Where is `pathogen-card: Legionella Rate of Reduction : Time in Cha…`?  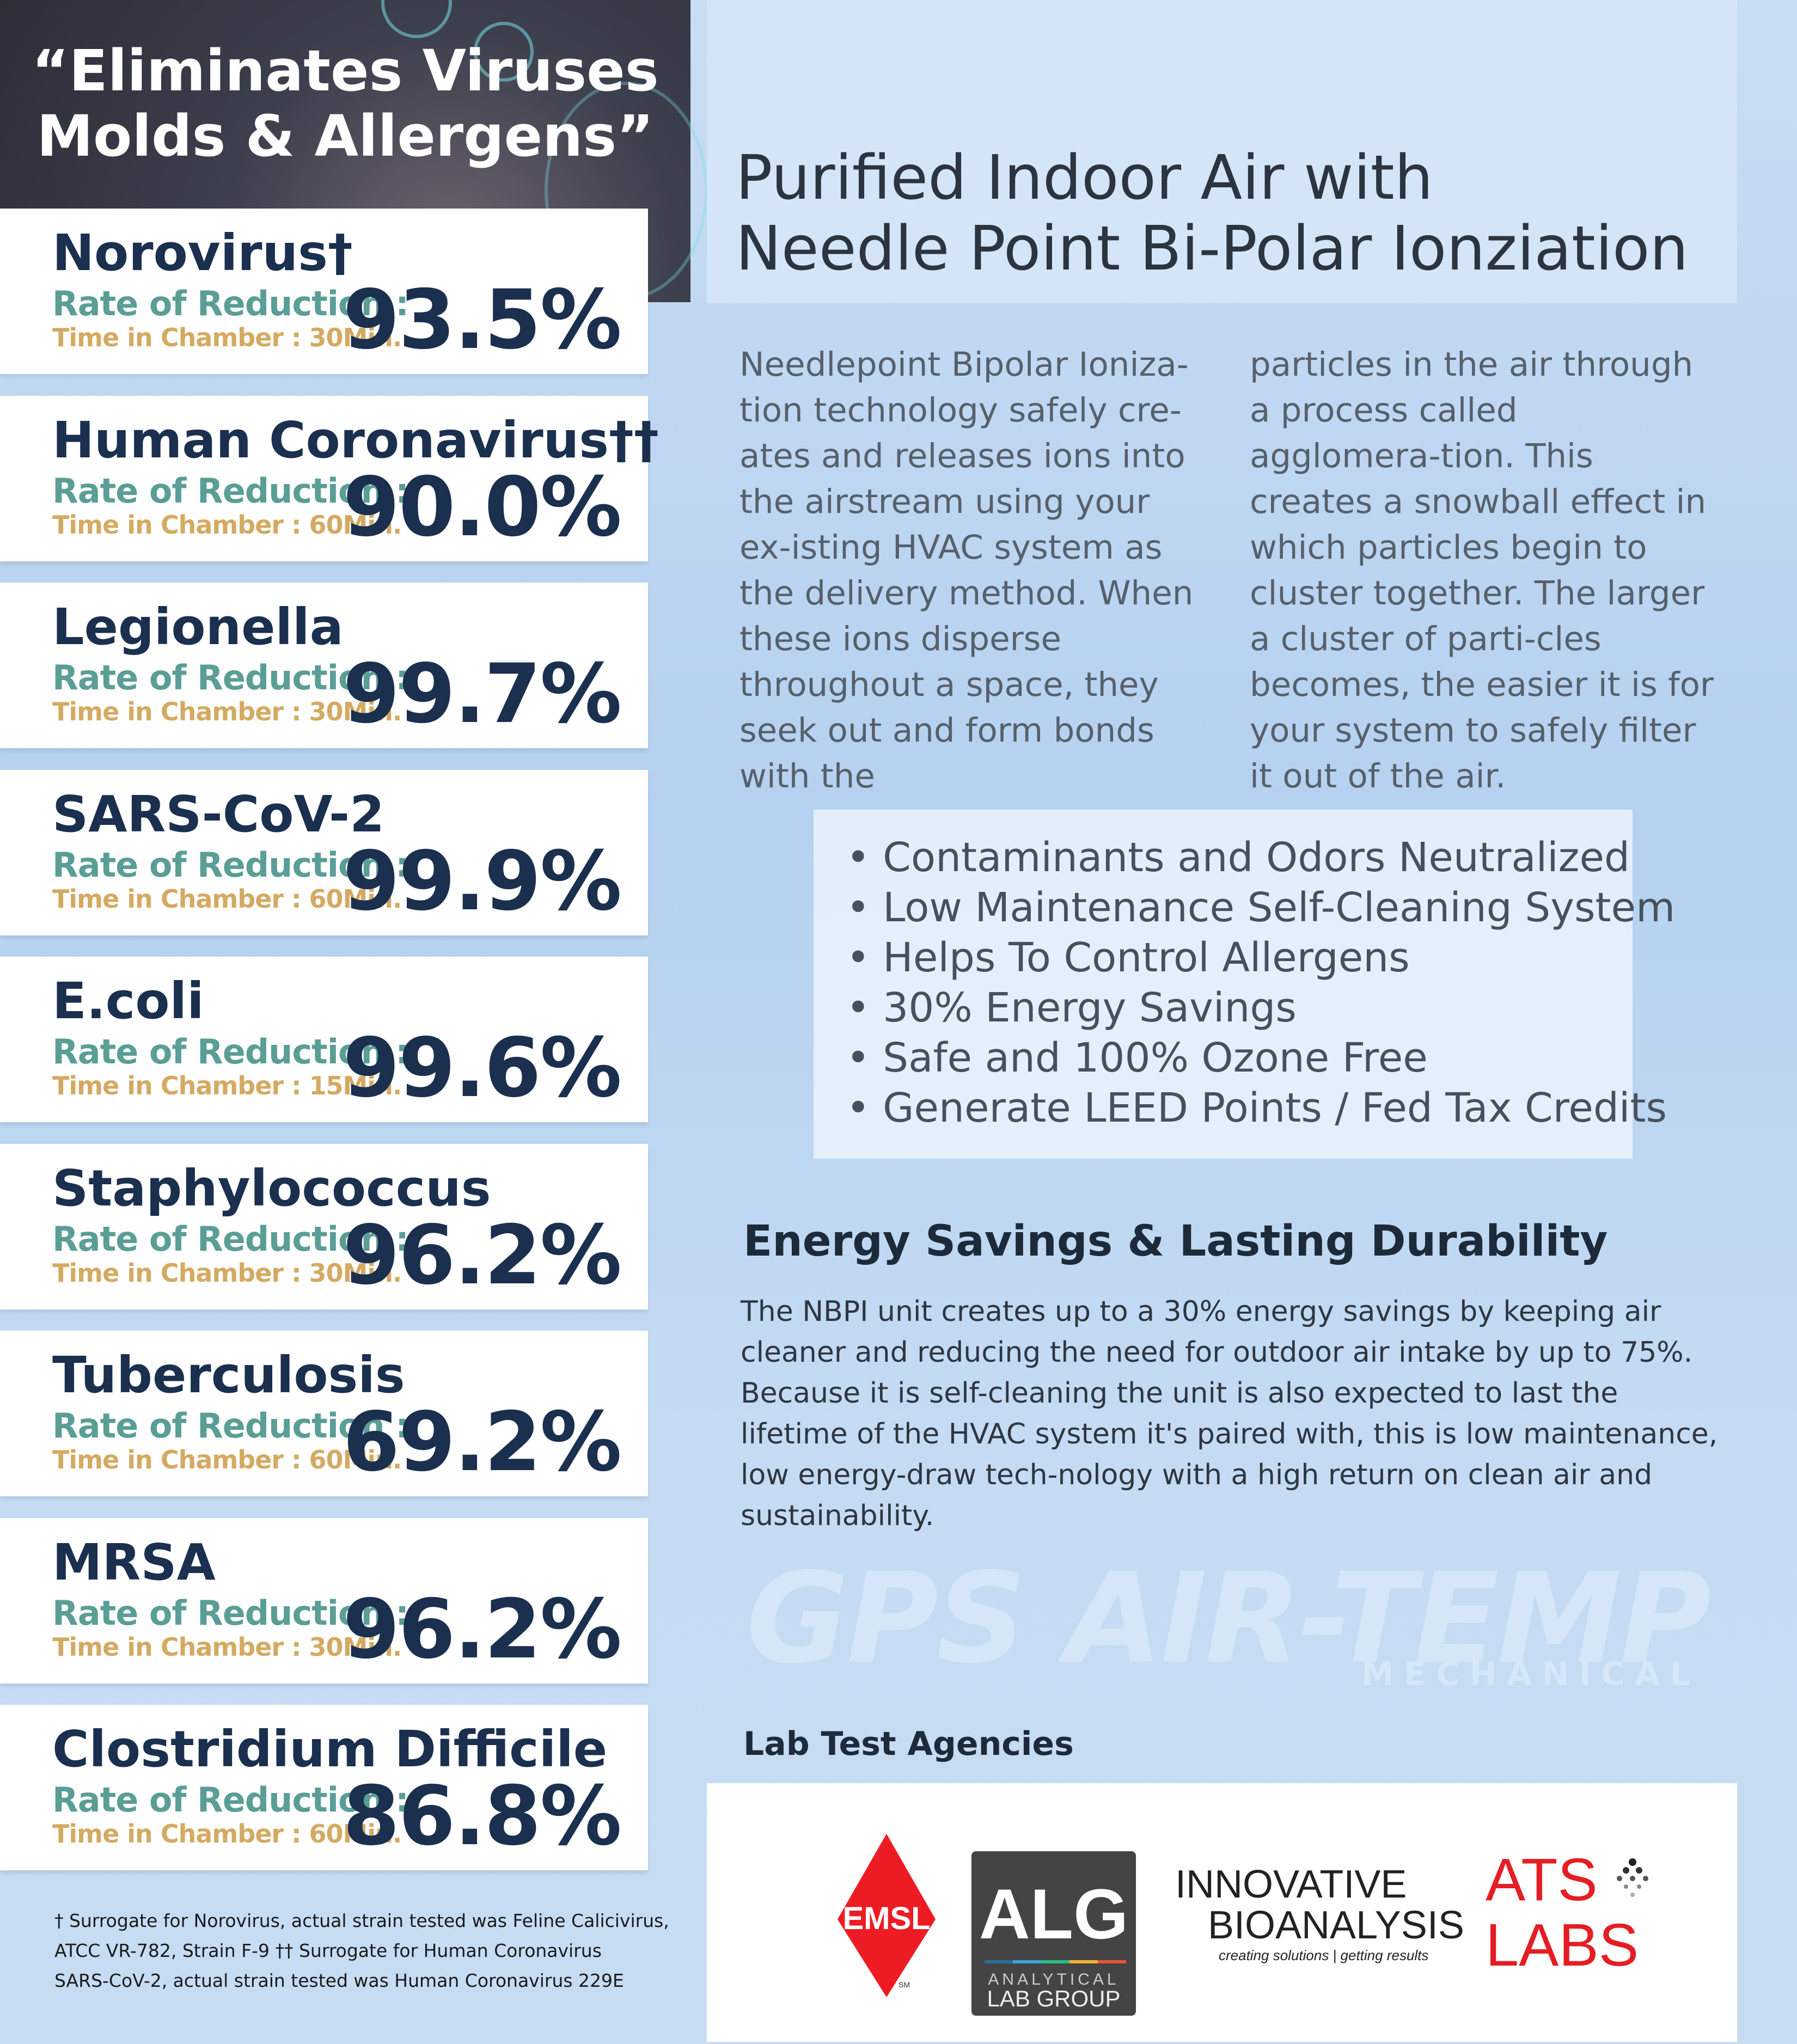
pathogen-card: Legionella Rate of Reduction : Time in Cha… is located at coordinates (324, 665).